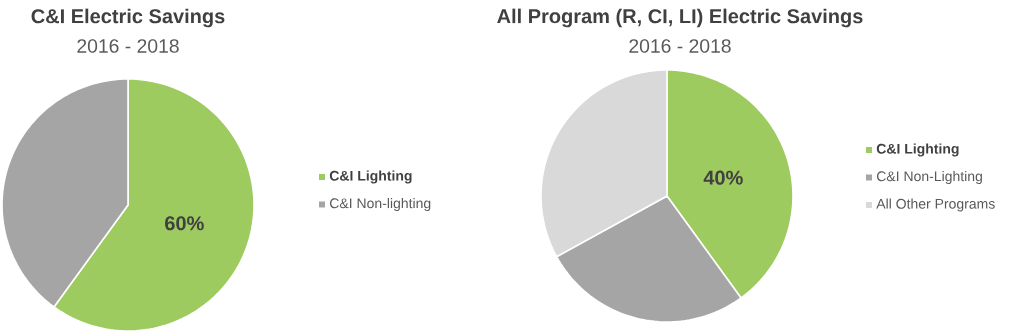 The height and width of the screenshot is (335, 1024). What do you see at coordinates (935, 205) in the screenshot?
I see `legend-label: All Other Programs` at bounding box center [935, 205].